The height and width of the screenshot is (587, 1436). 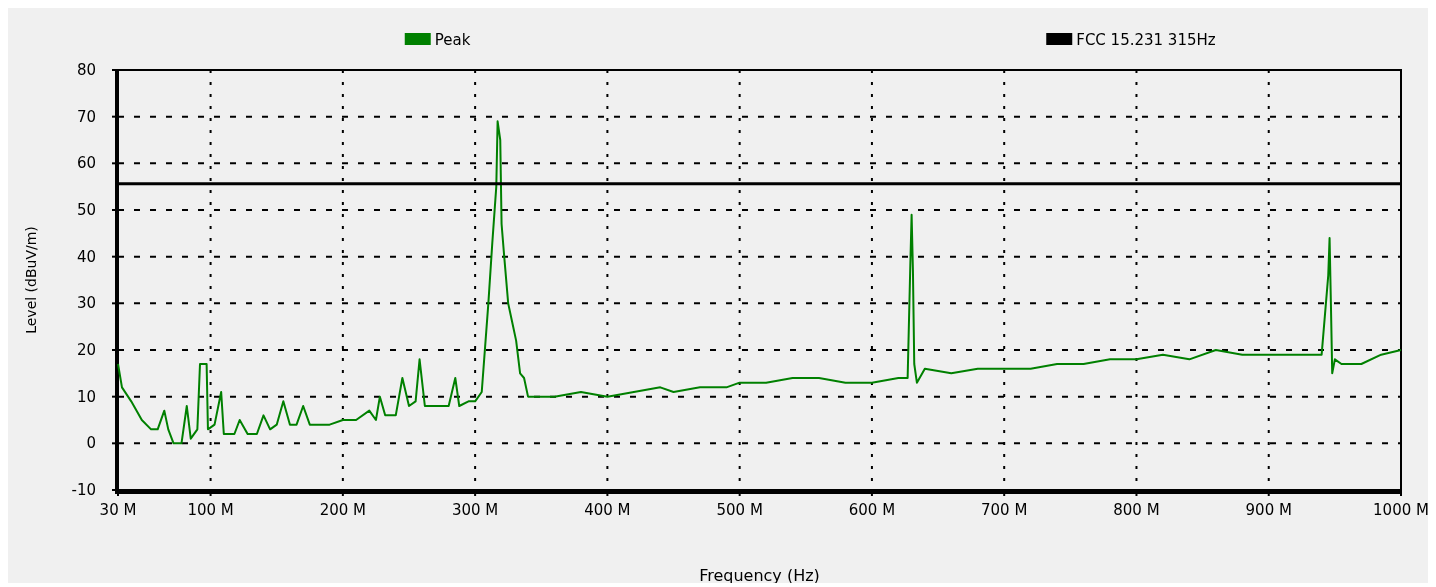 What do you see at coordinates (210, 510) in the screenshot?
I see `x-tick-label: 100 M` at bounding box center [210, 510].